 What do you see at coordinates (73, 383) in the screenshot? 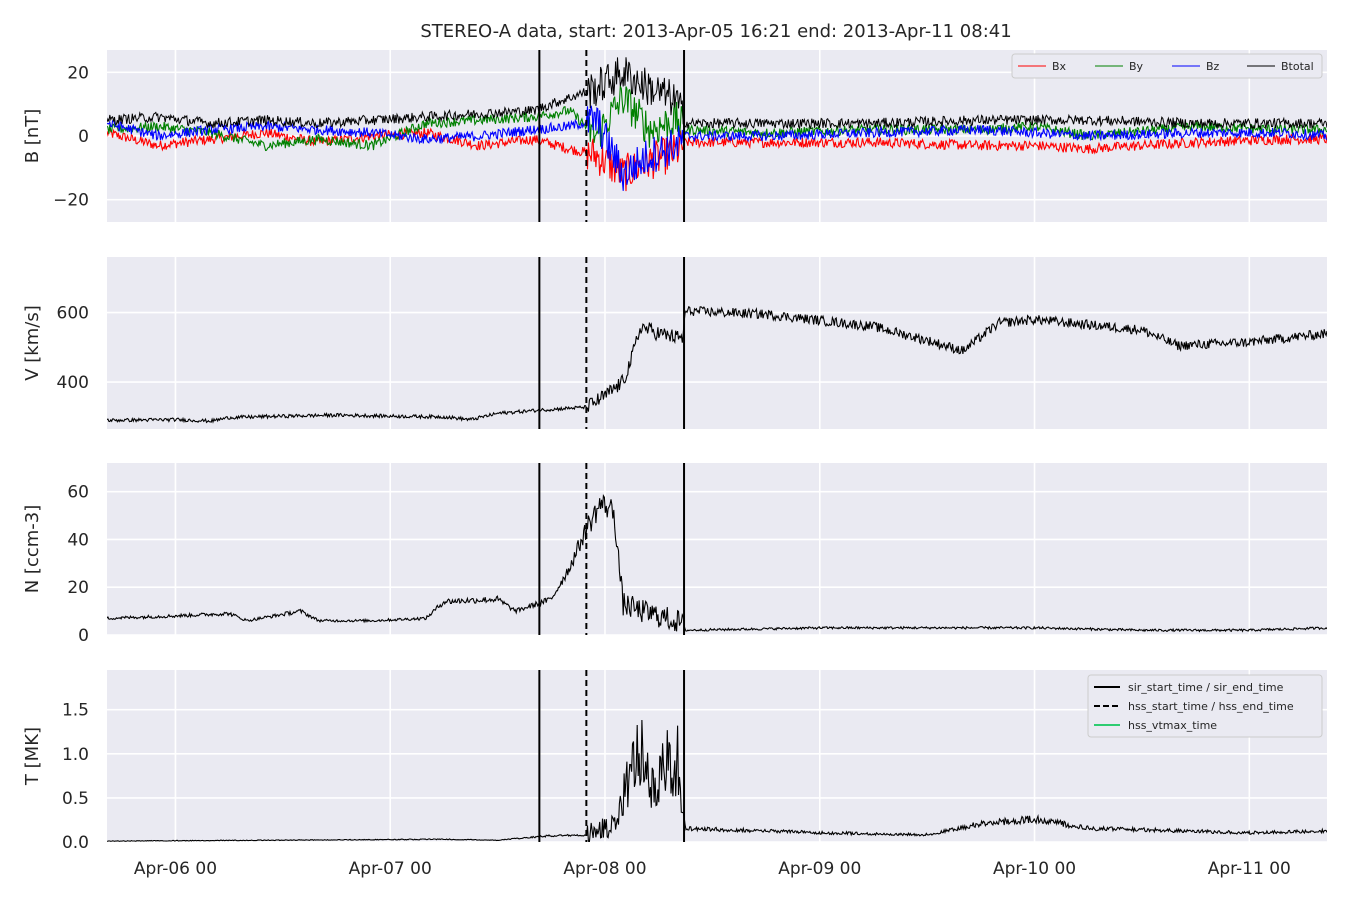
I see `y-tick-label: 400` at bounding box center [73, 383].